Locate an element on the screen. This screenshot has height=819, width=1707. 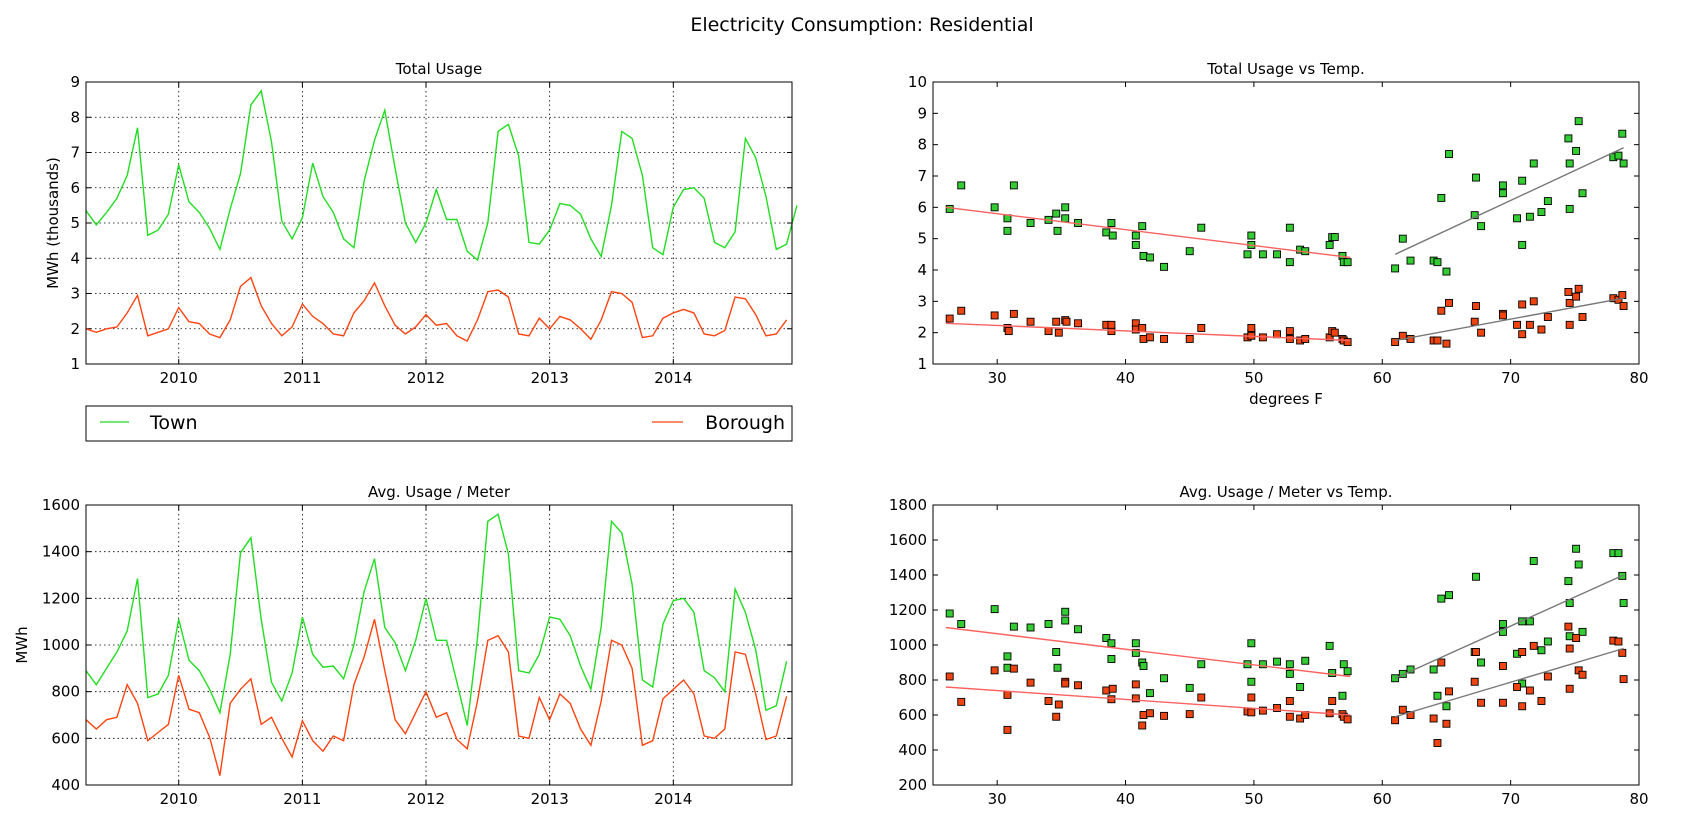
y-tick-label: 10 is located at coordinates (917, 82).